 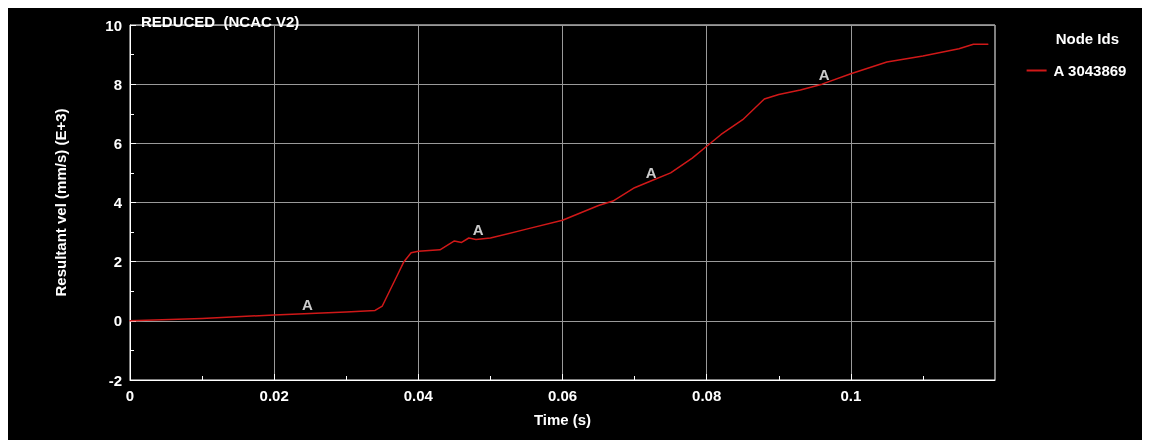 I want to click on y-tick-label: 2, so click(x=117, y=262).